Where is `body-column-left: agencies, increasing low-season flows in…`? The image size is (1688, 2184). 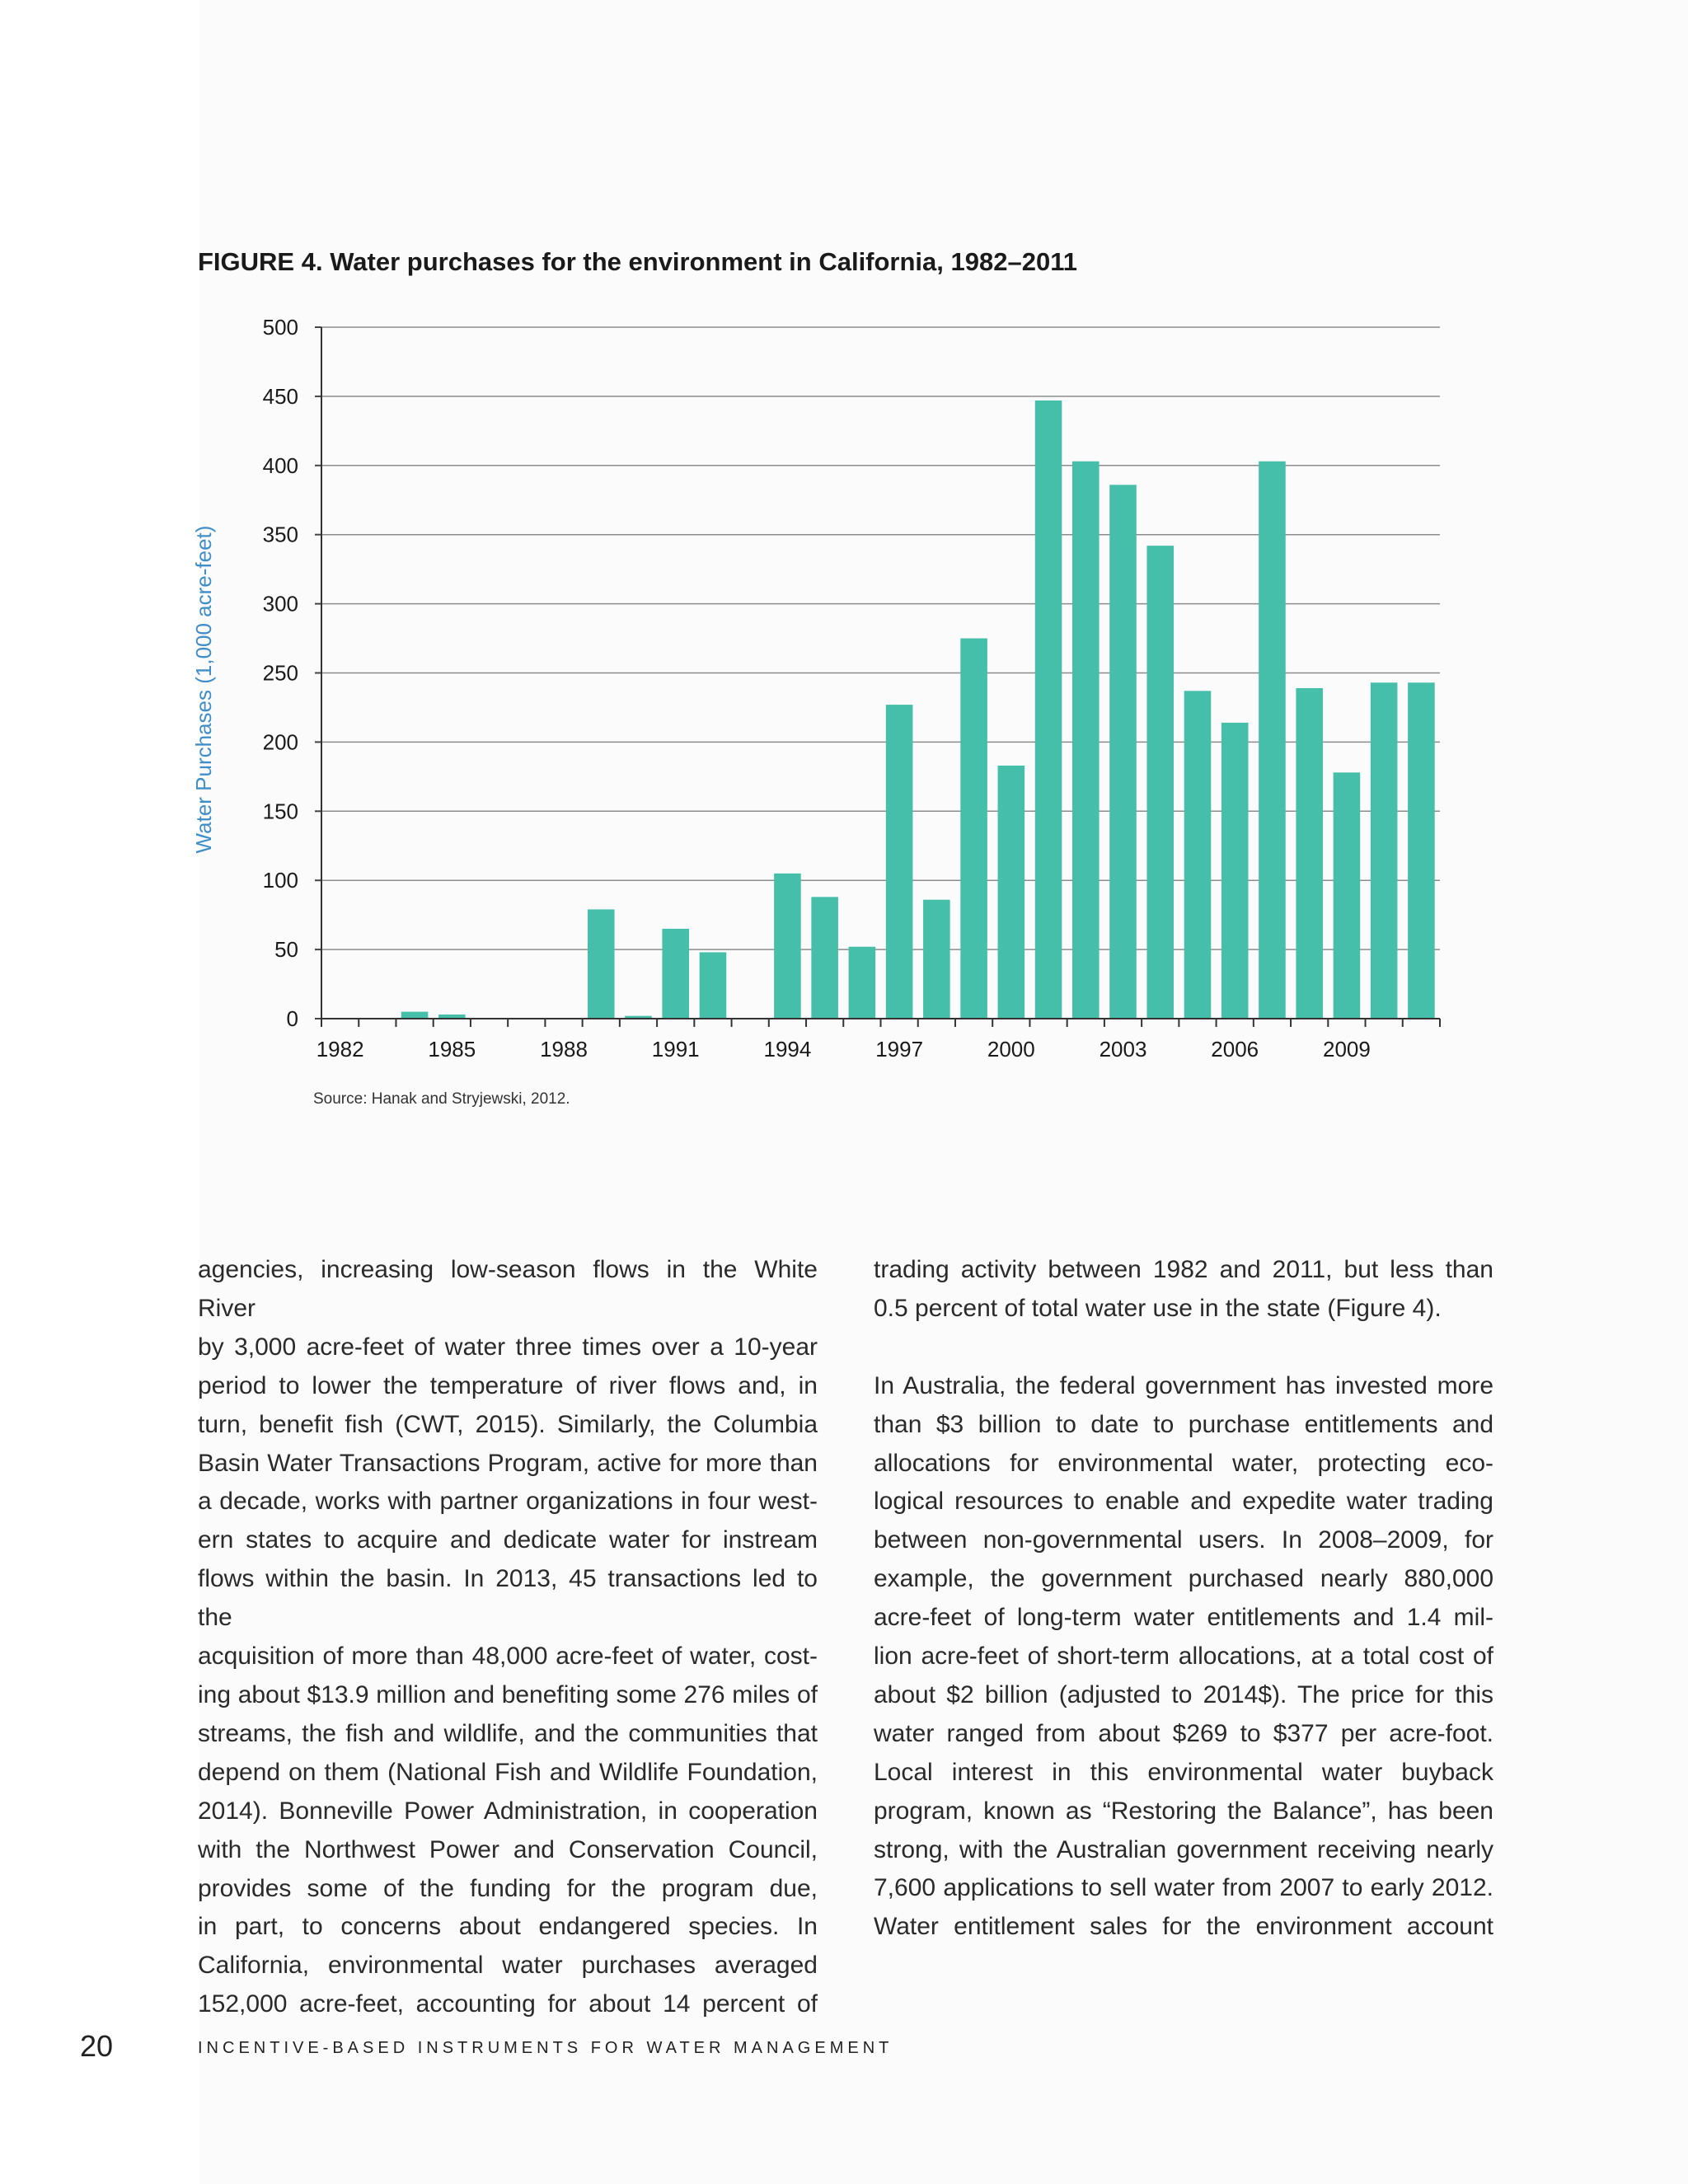
body-column-left: agencies, increasing low-season flows in… is located at coordinates (508, 1637).